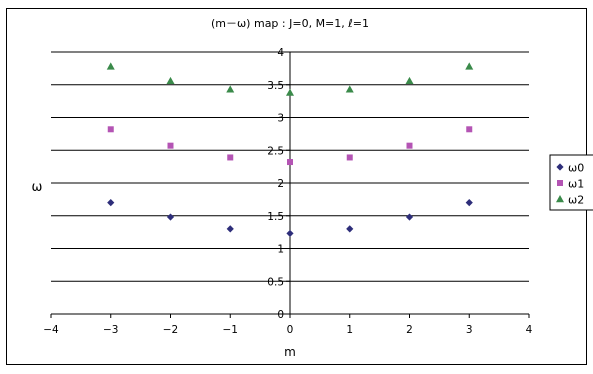  I want to click on y-tick-label: 2, so click(280, 184).